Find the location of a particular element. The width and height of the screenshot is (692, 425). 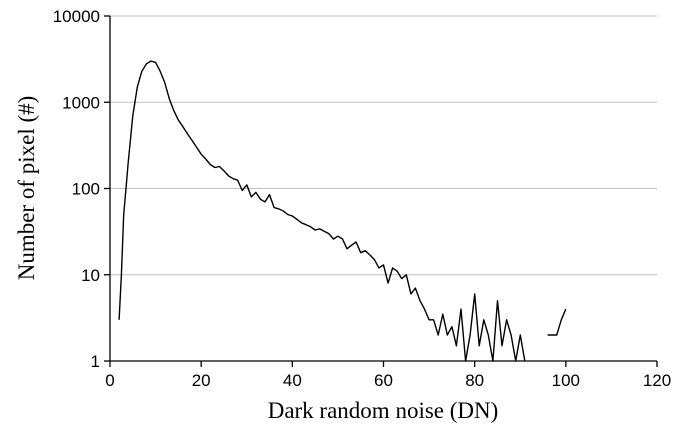

x-tick-label-40: 40 is located at coordinates (292, 380).